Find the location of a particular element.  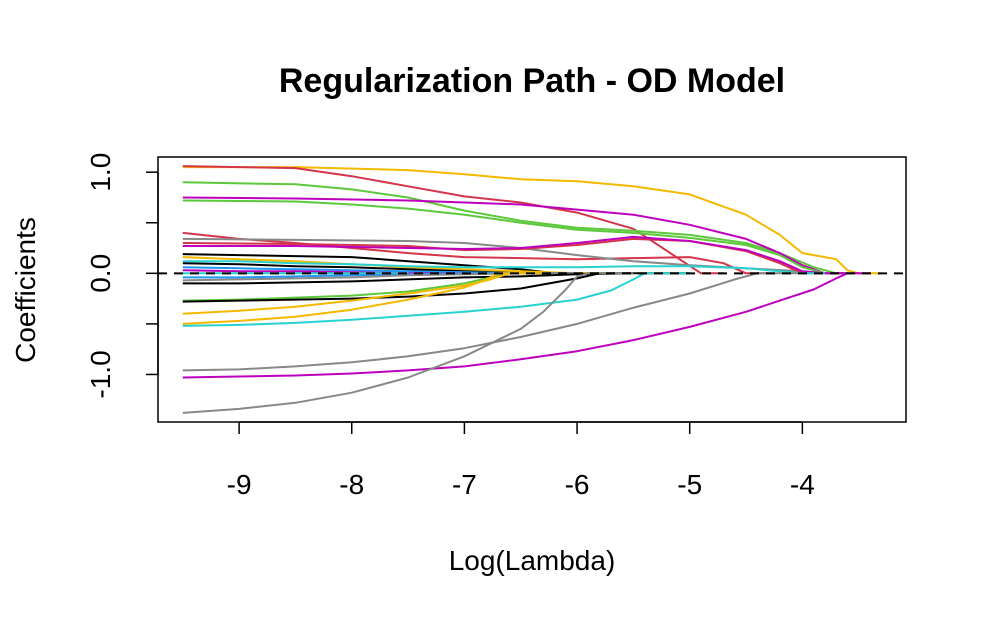

y-axis-label: Coefficients is located at coordinates (25, 290).